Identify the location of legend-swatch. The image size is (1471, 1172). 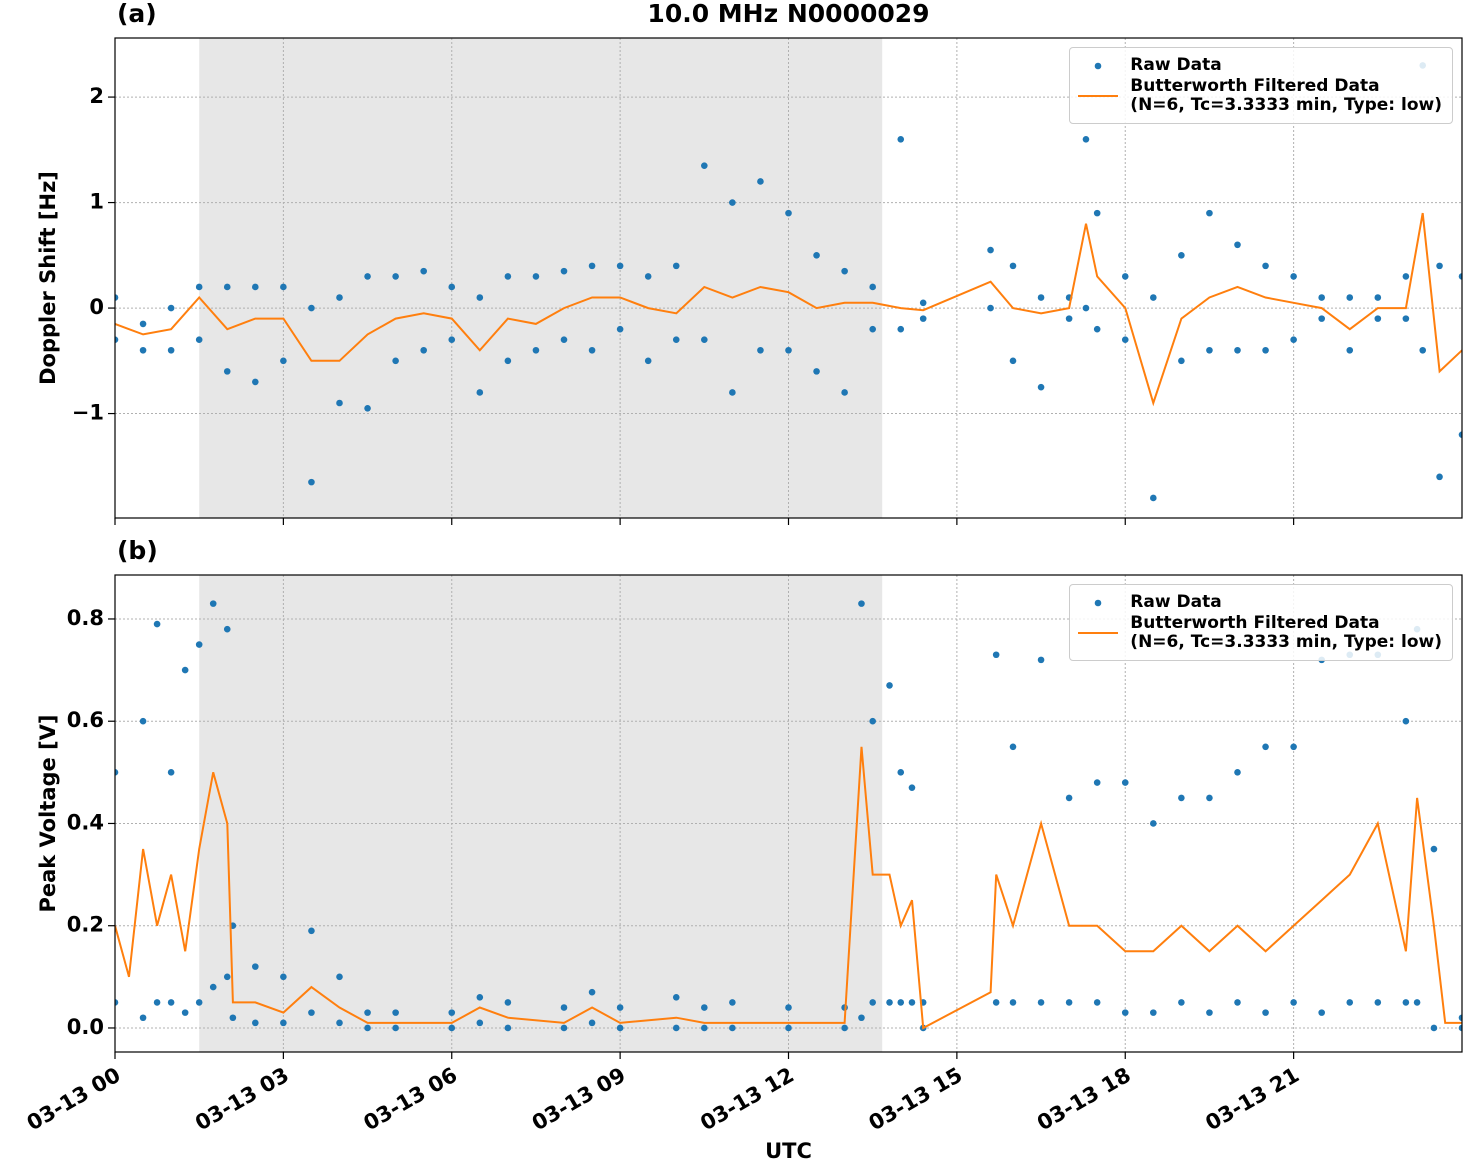
(1098, 633).